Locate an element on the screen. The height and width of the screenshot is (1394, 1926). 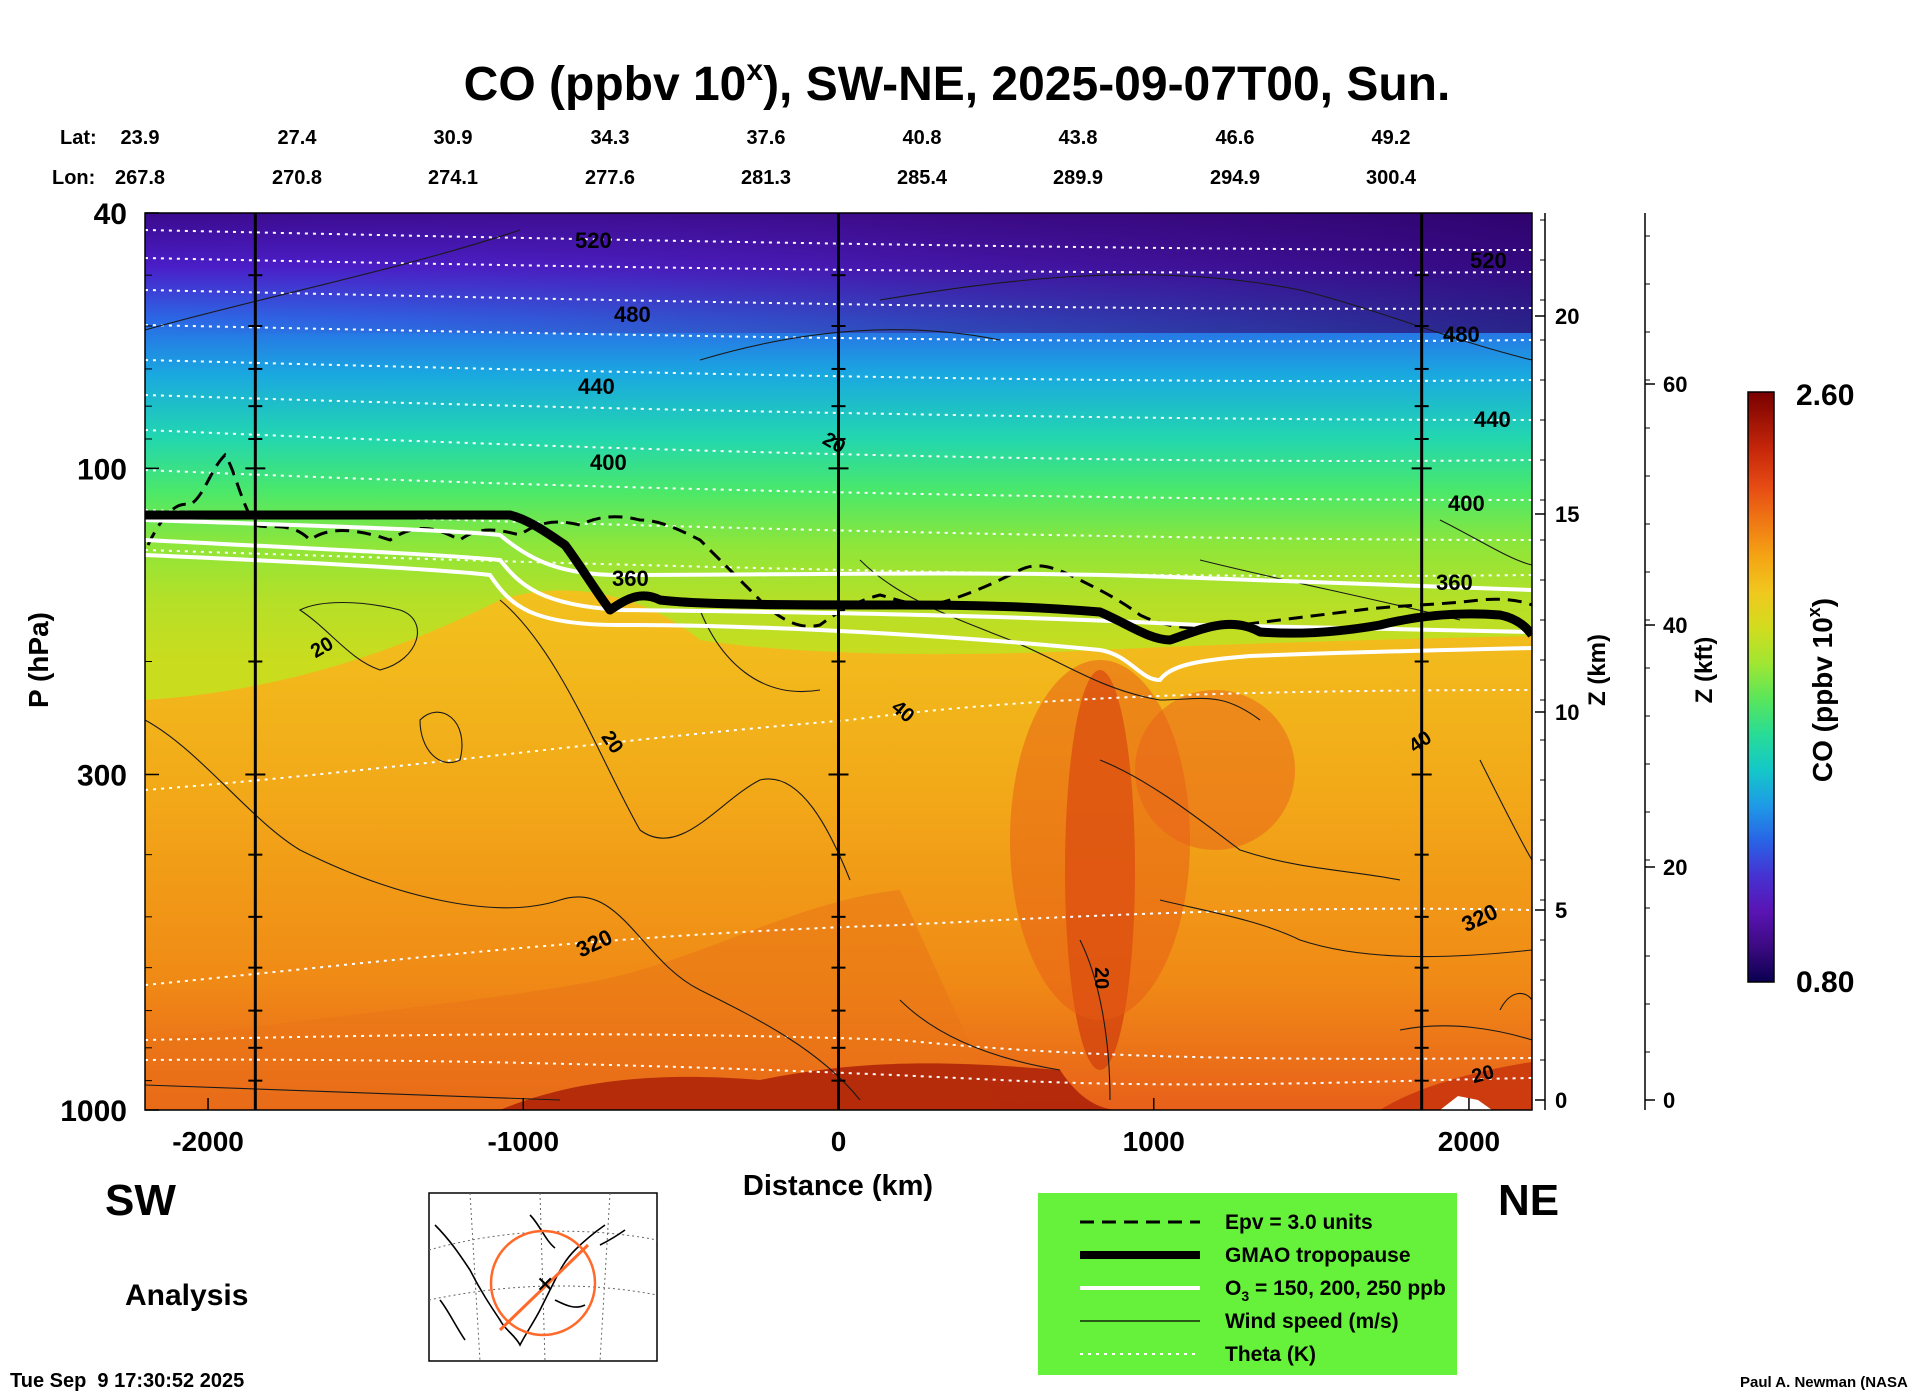
theta-label-440-east: 440 is located at coordinates (1492, 419).